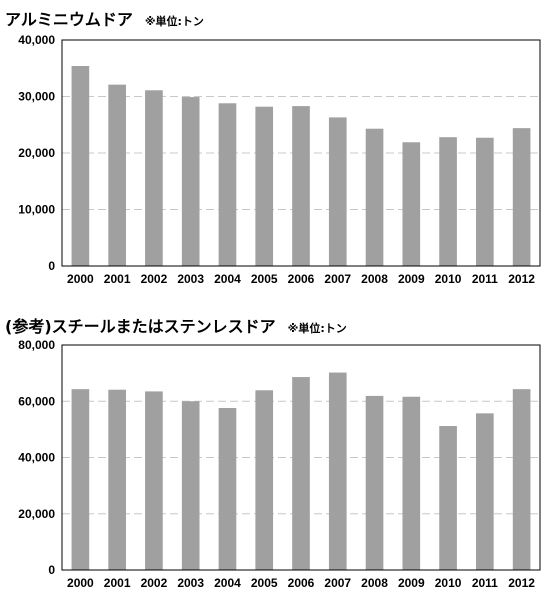  I want to click on y-tick-label: 30,000, so click(36, 97).